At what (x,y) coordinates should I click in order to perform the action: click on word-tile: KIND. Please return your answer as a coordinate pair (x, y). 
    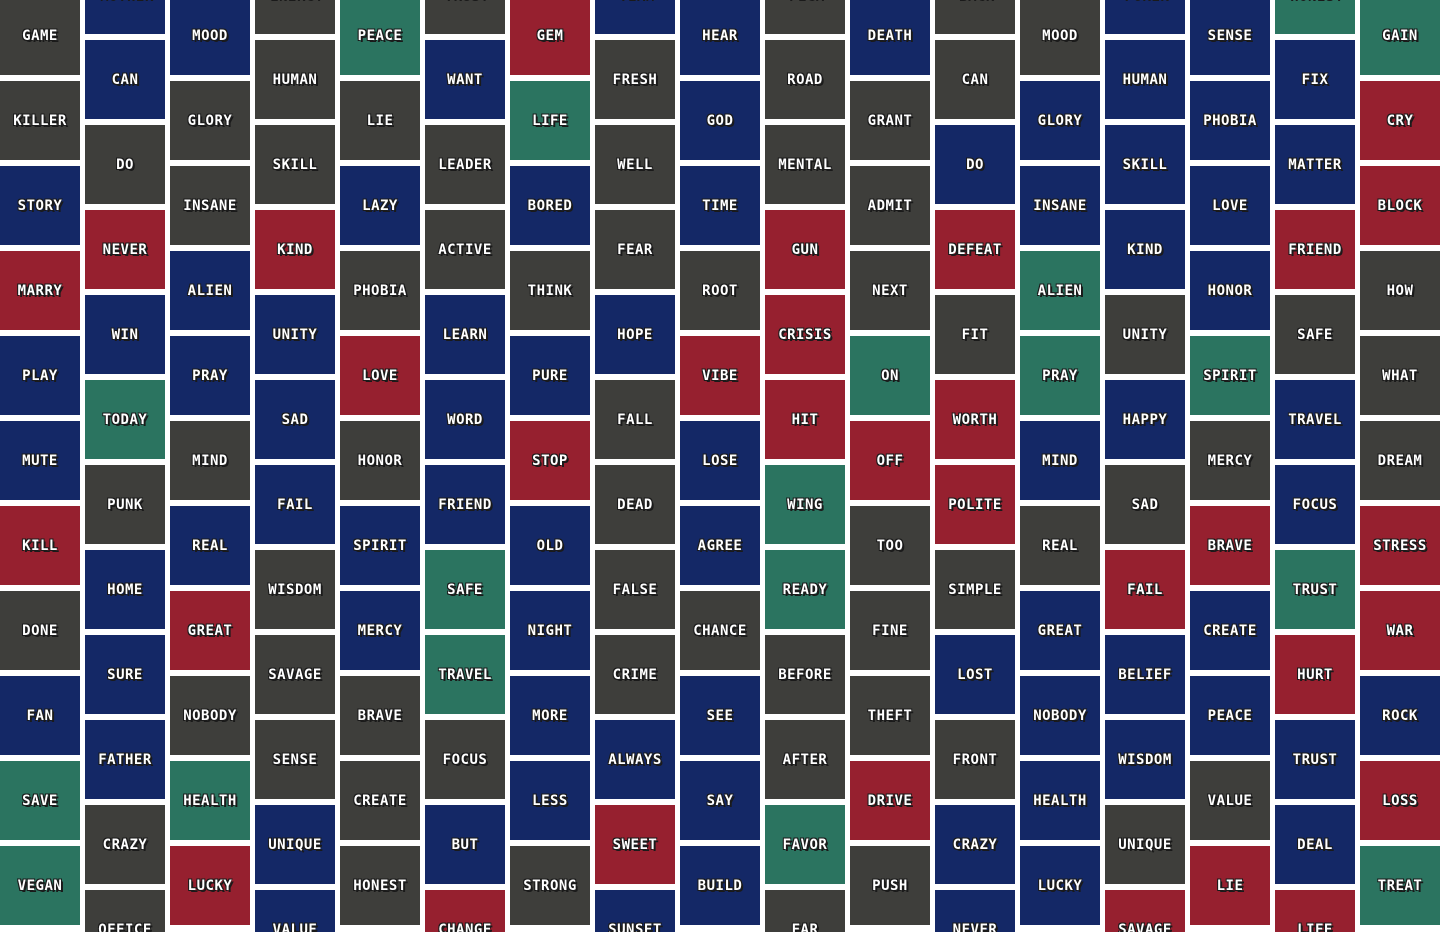
    Looking at the image, I should click on (1145, 249).